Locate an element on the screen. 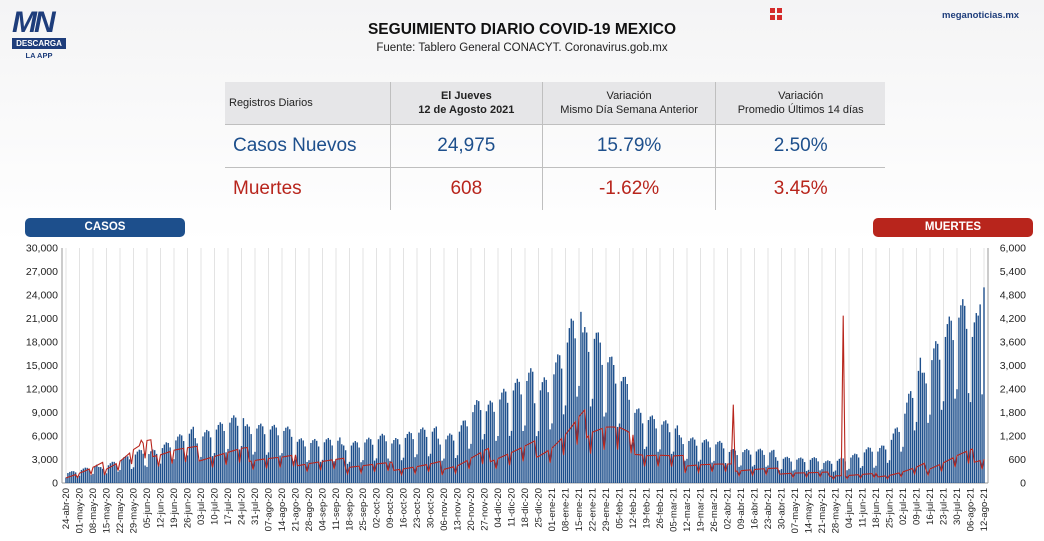  x-tick-label: 03-jul-20 is located at coordinates (201, 506).